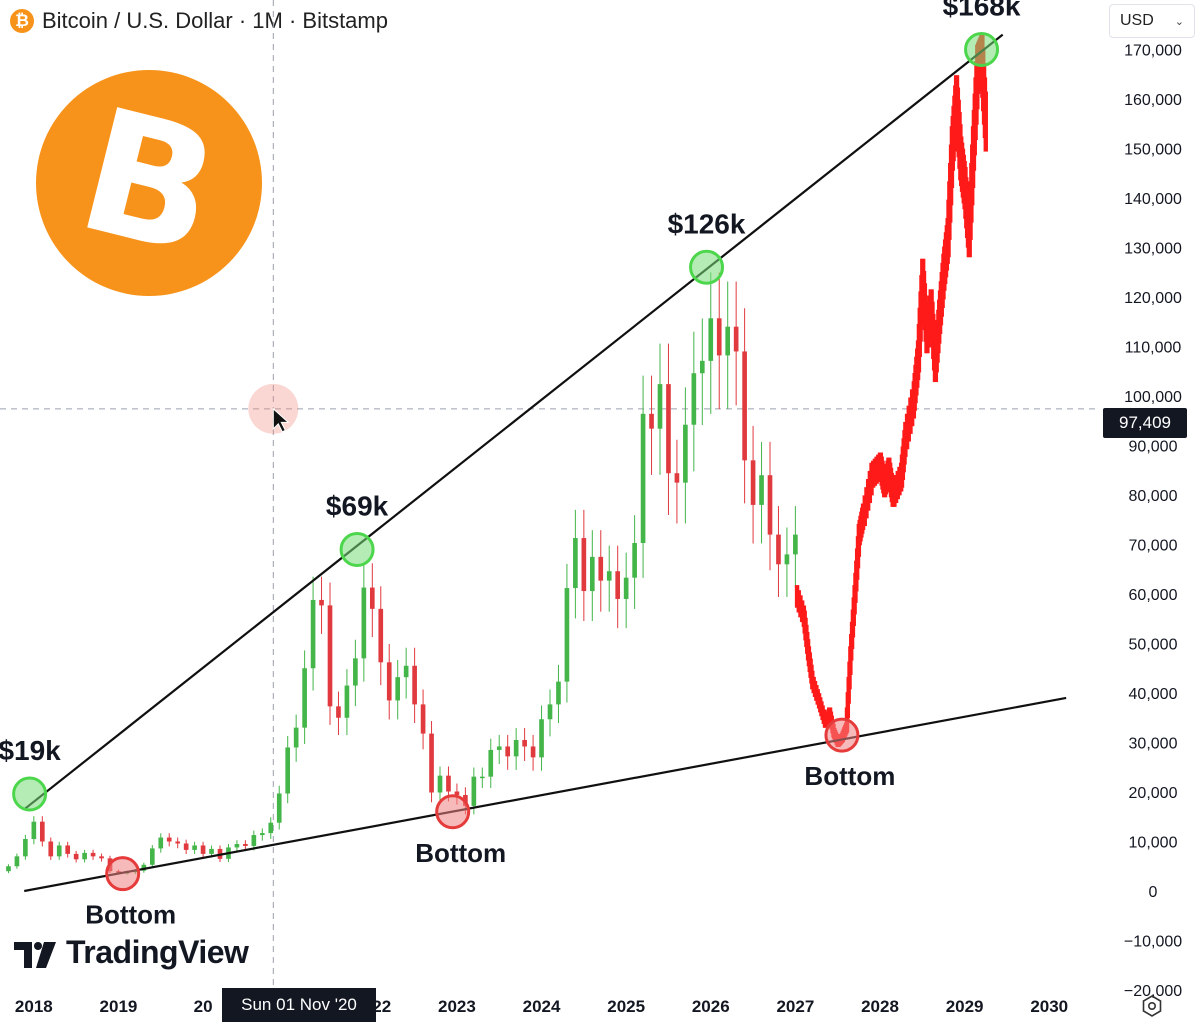  I want to click on y-tick-label: −10,000, so click(1153, 942).